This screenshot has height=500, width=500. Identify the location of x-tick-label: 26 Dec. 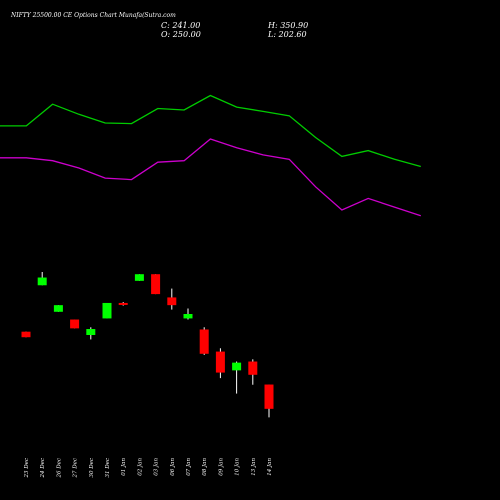
(59, 468).